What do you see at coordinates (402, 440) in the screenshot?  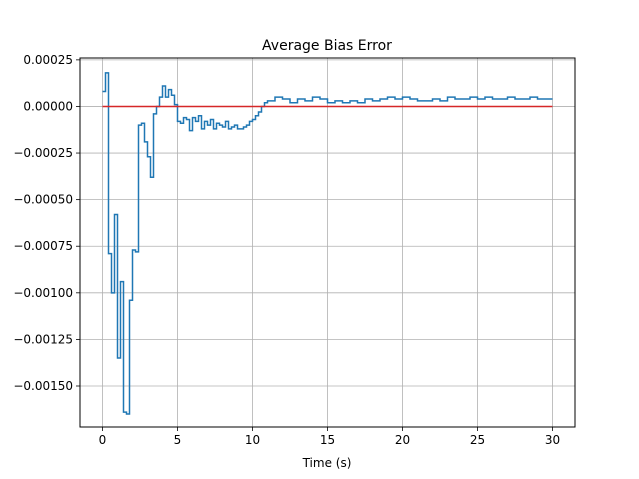 I see `x-tick-label: 20` at bounding box center [402, 440].